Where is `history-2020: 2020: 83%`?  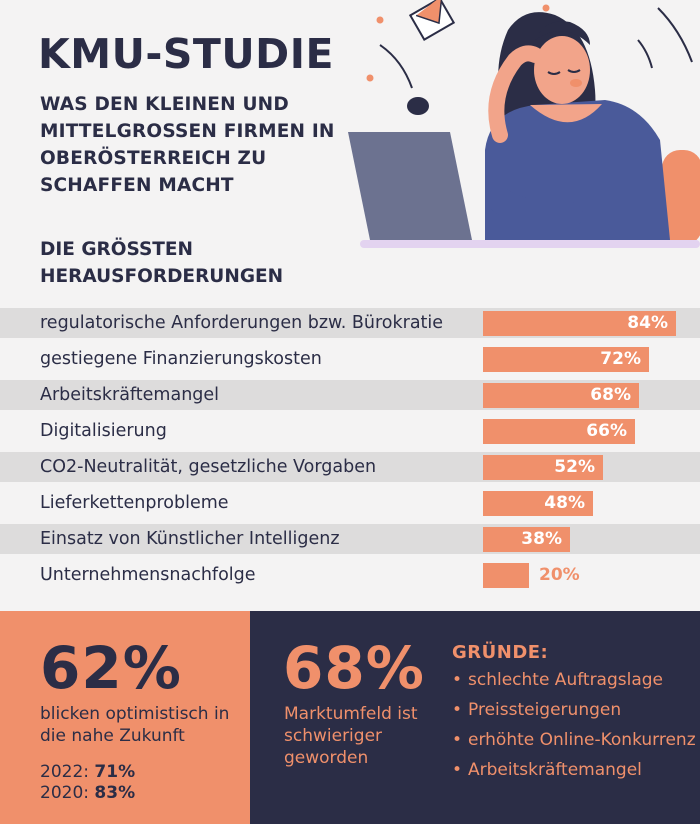 history-2020: 2020: 83% is located at coordinates (87, 793).